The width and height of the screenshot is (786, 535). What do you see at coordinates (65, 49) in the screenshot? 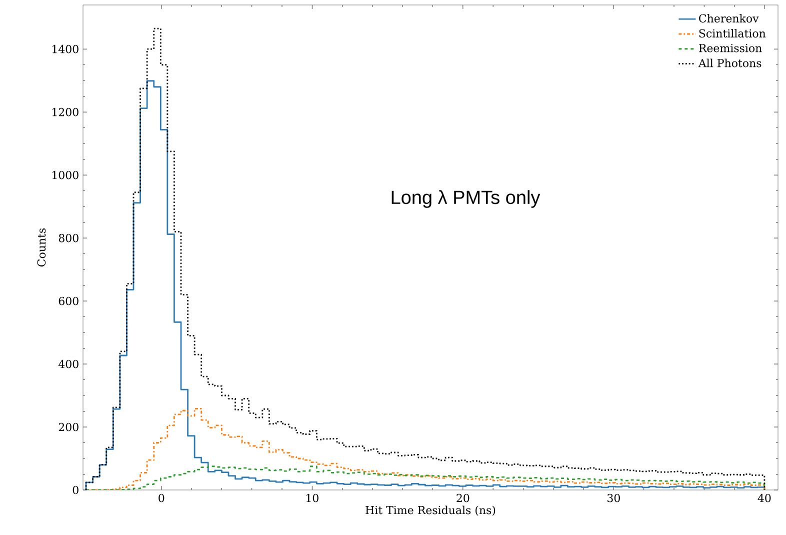
I see `y-tick-label: 1400` at bounding box center [65, 49].